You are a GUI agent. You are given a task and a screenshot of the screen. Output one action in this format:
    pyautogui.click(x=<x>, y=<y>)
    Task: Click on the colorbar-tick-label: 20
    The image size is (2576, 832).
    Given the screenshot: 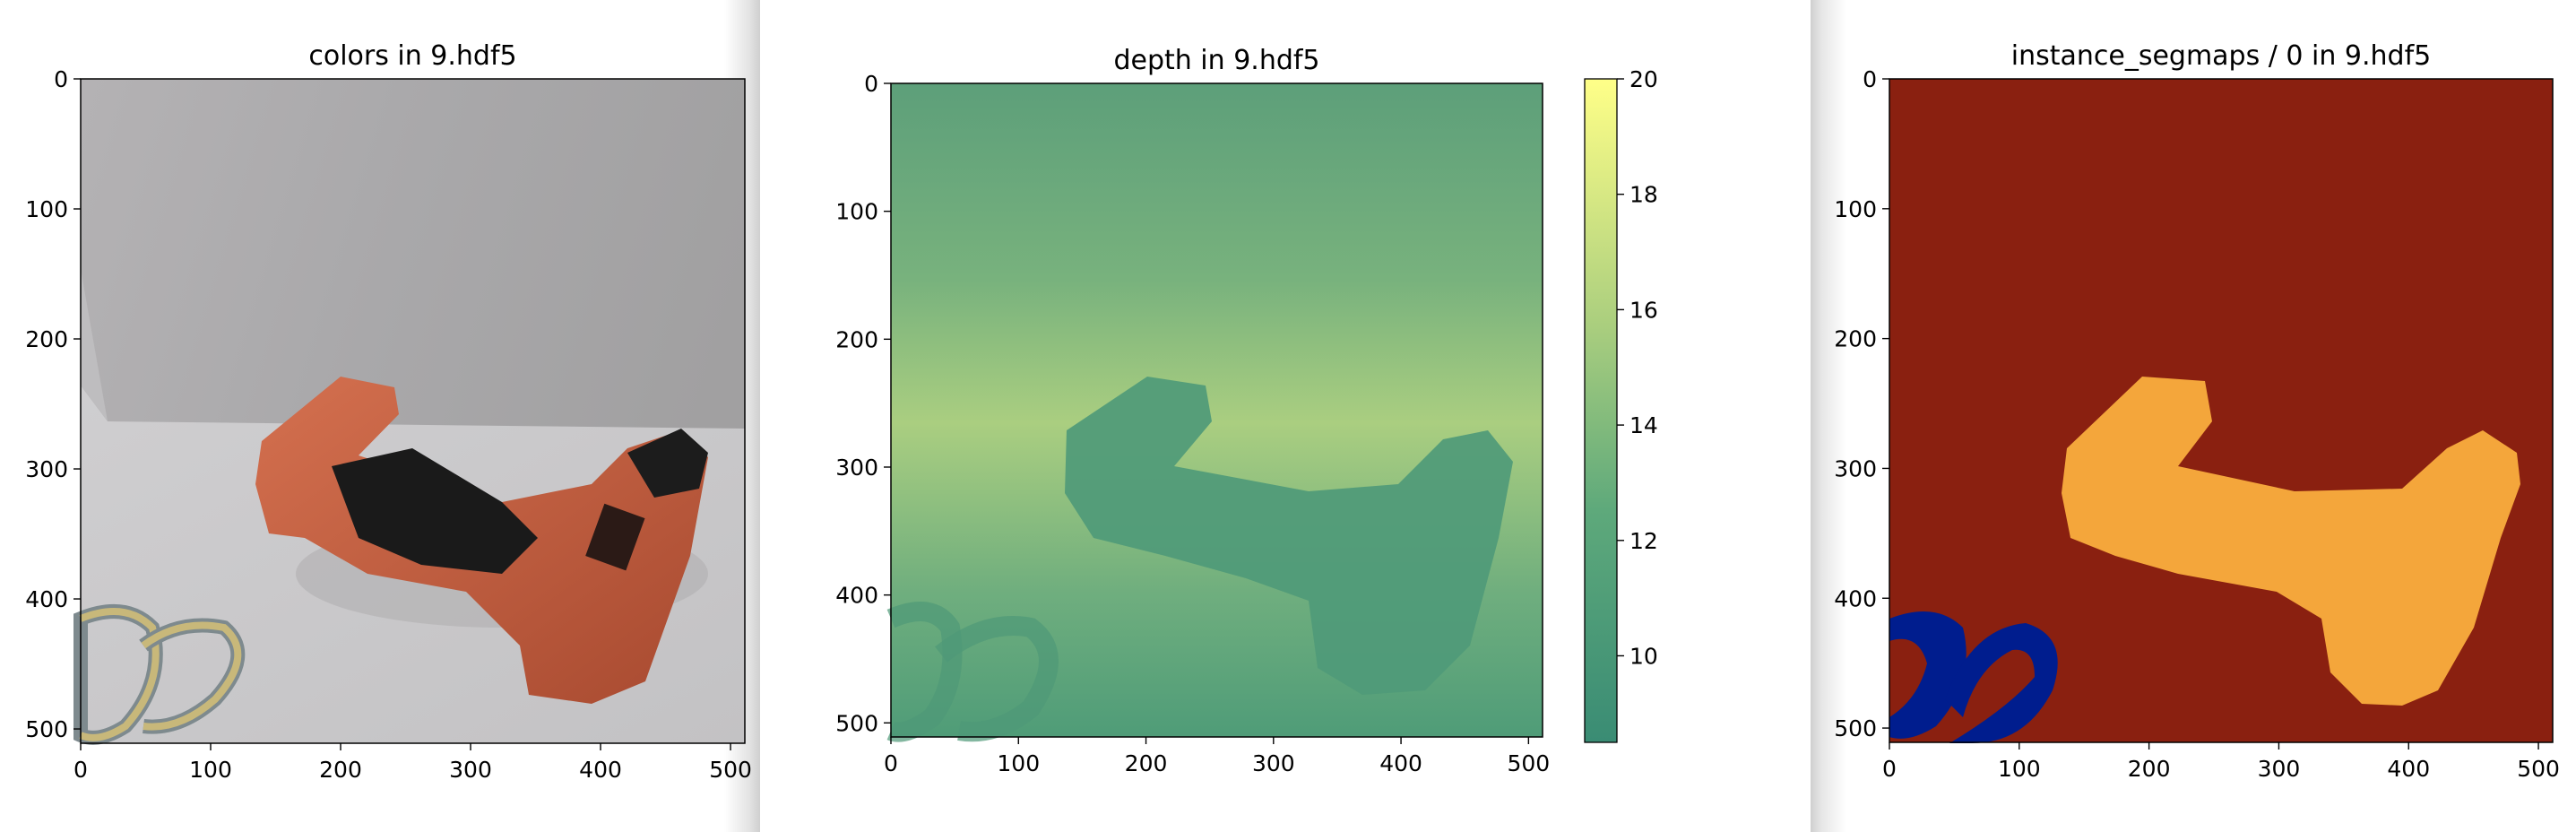 What is the action you would take?
    pyautogui.click(x=1643, y=79)
    